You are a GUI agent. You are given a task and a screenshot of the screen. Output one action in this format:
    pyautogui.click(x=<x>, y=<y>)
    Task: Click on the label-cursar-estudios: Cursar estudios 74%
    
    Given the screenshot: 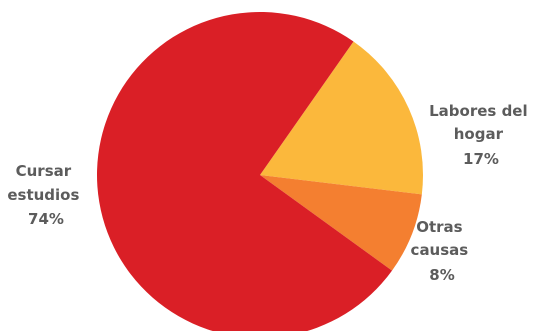 What is the action you would take?
    pyautogui.click(x=45, y=195)
    